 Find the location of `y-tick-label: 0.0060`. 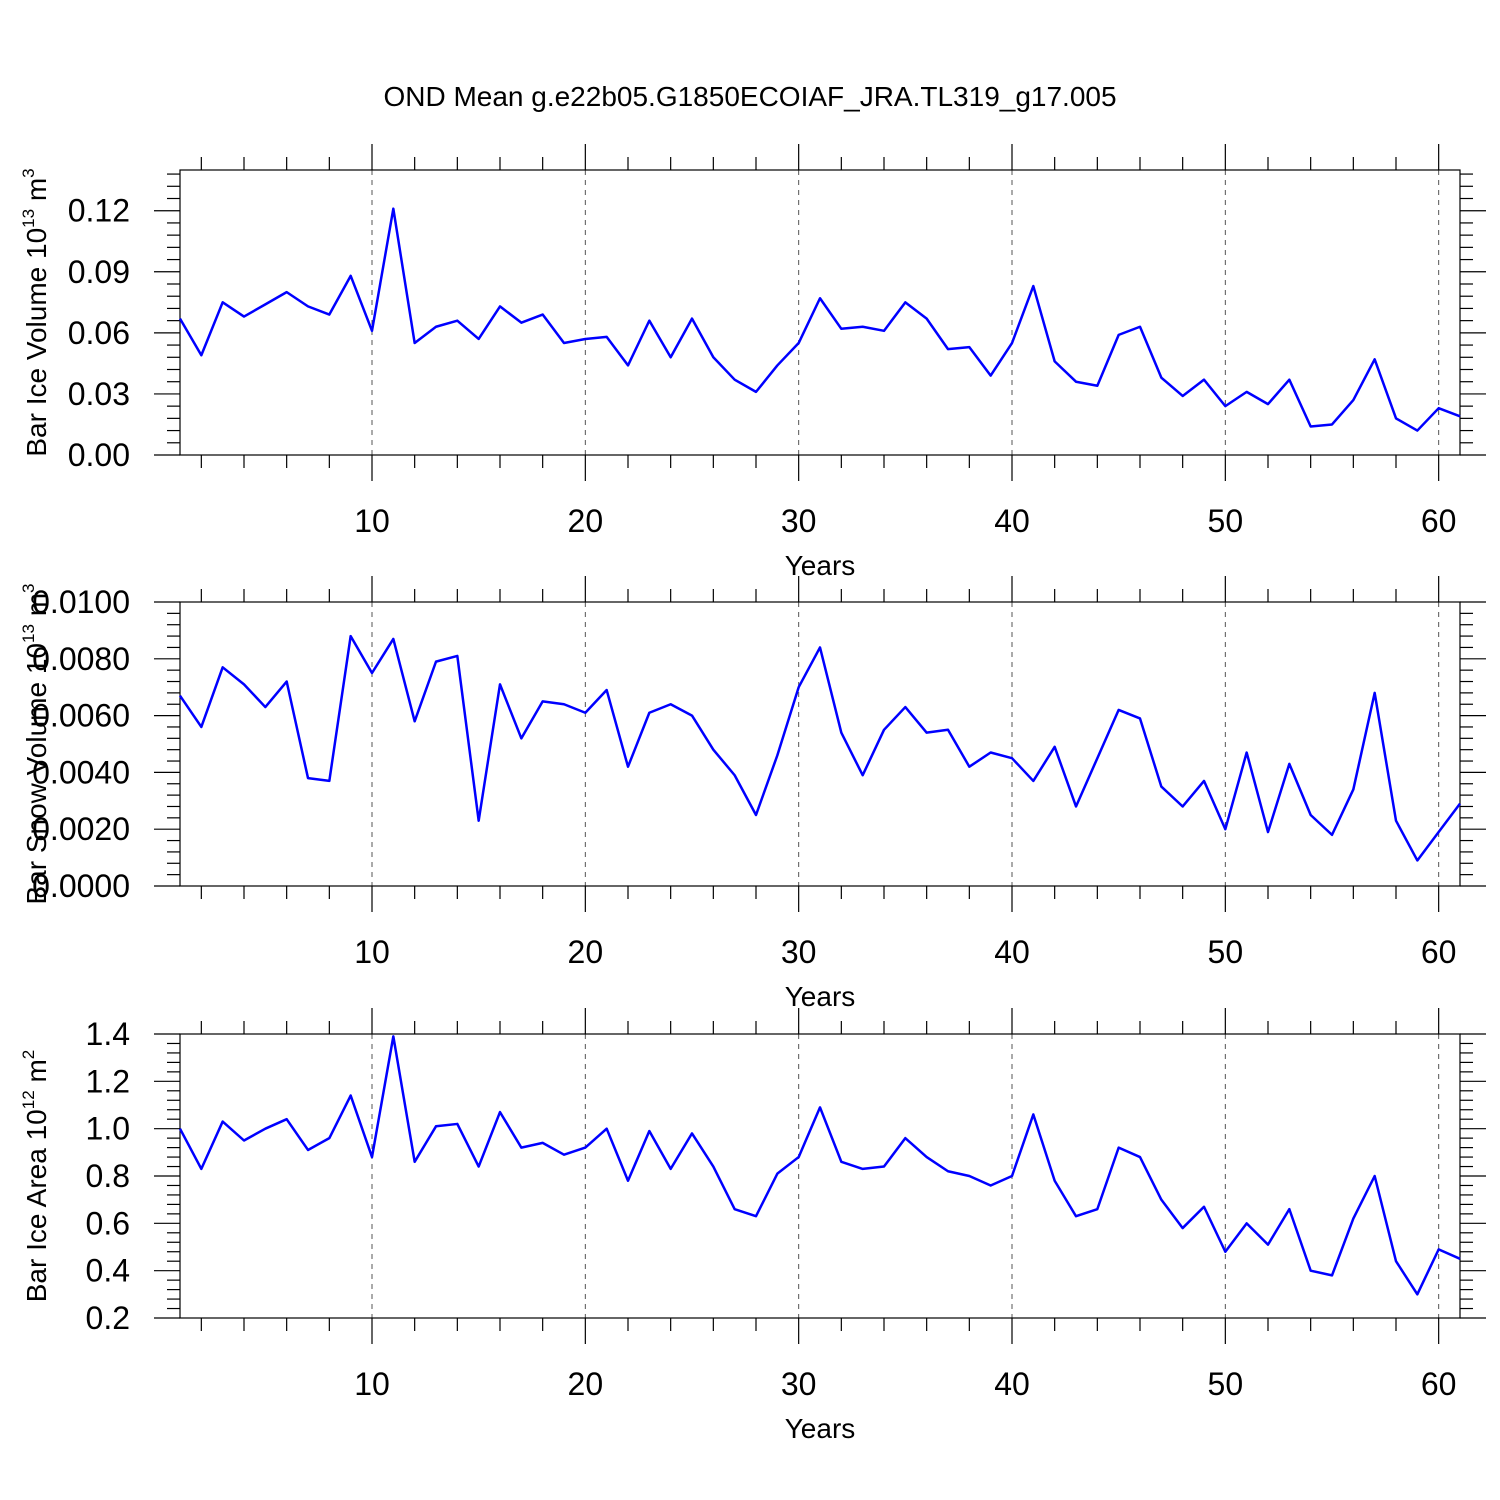

y-tick-label: 0.0060 is located at coordinates (81, 716).